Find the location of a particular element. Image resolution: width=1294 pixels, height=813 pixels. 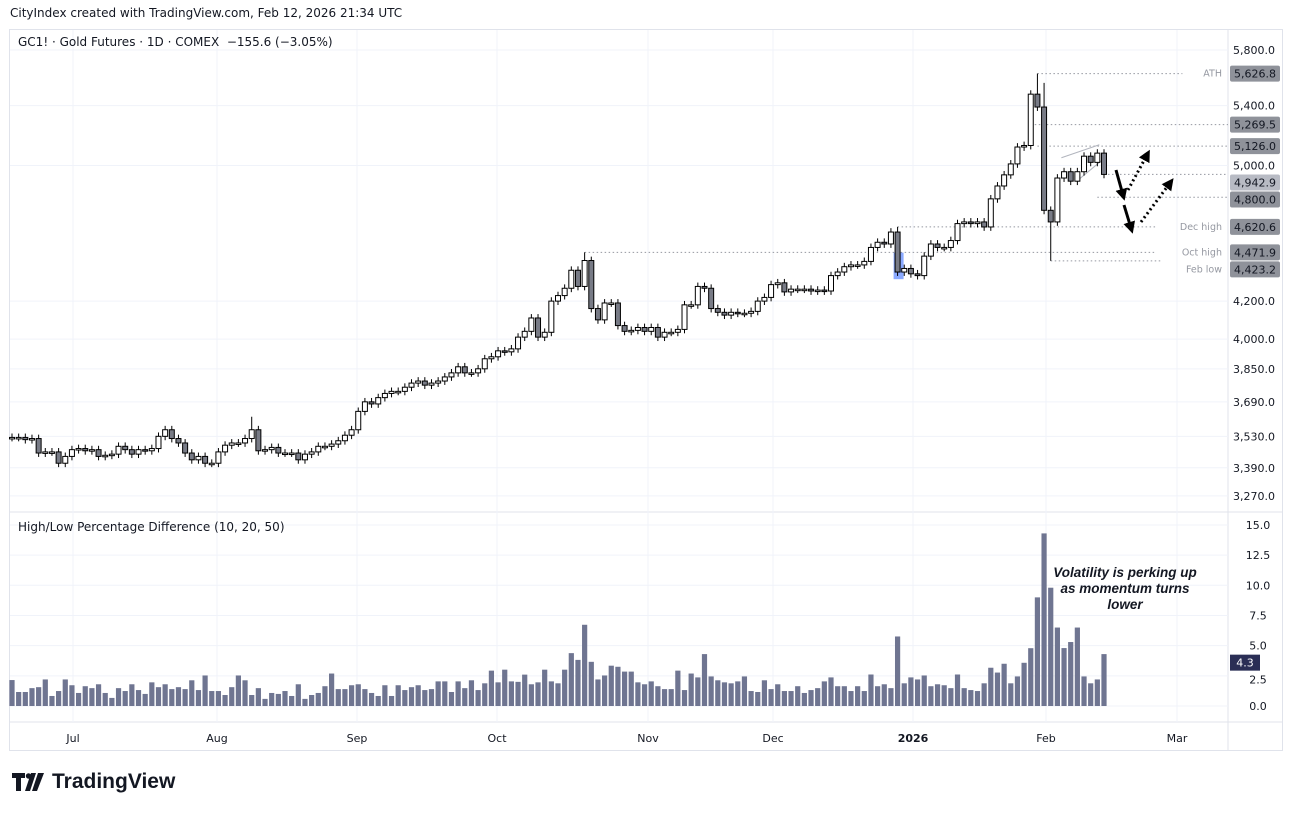

tradingview-logo: TradingView is located at coordinates (93, 782).